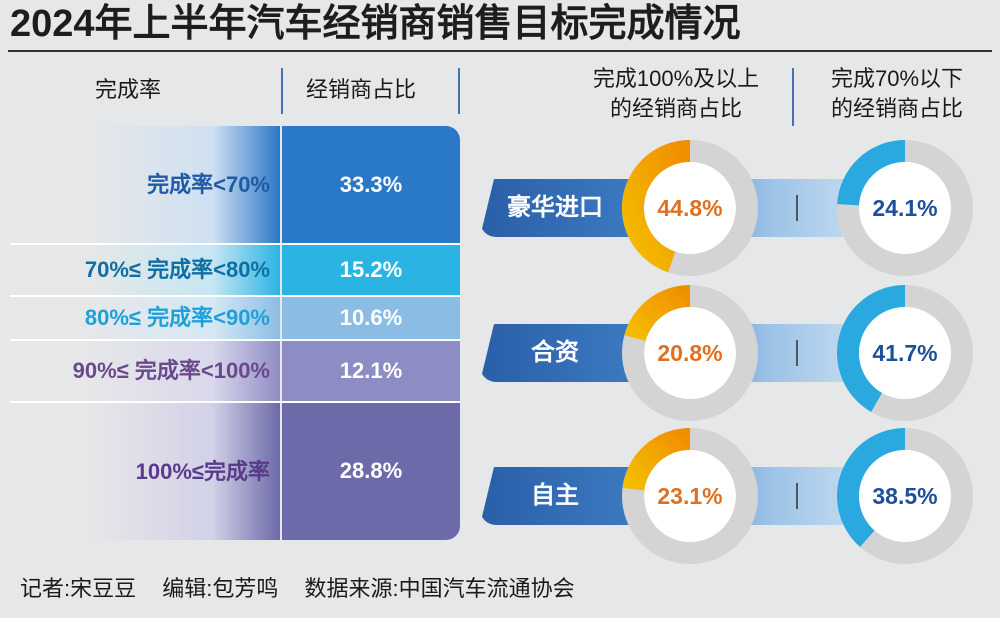 The image size is (1000, 618). I want to click on completion-range-label: 70%≤ 完成率<80%, so click(177, 269).